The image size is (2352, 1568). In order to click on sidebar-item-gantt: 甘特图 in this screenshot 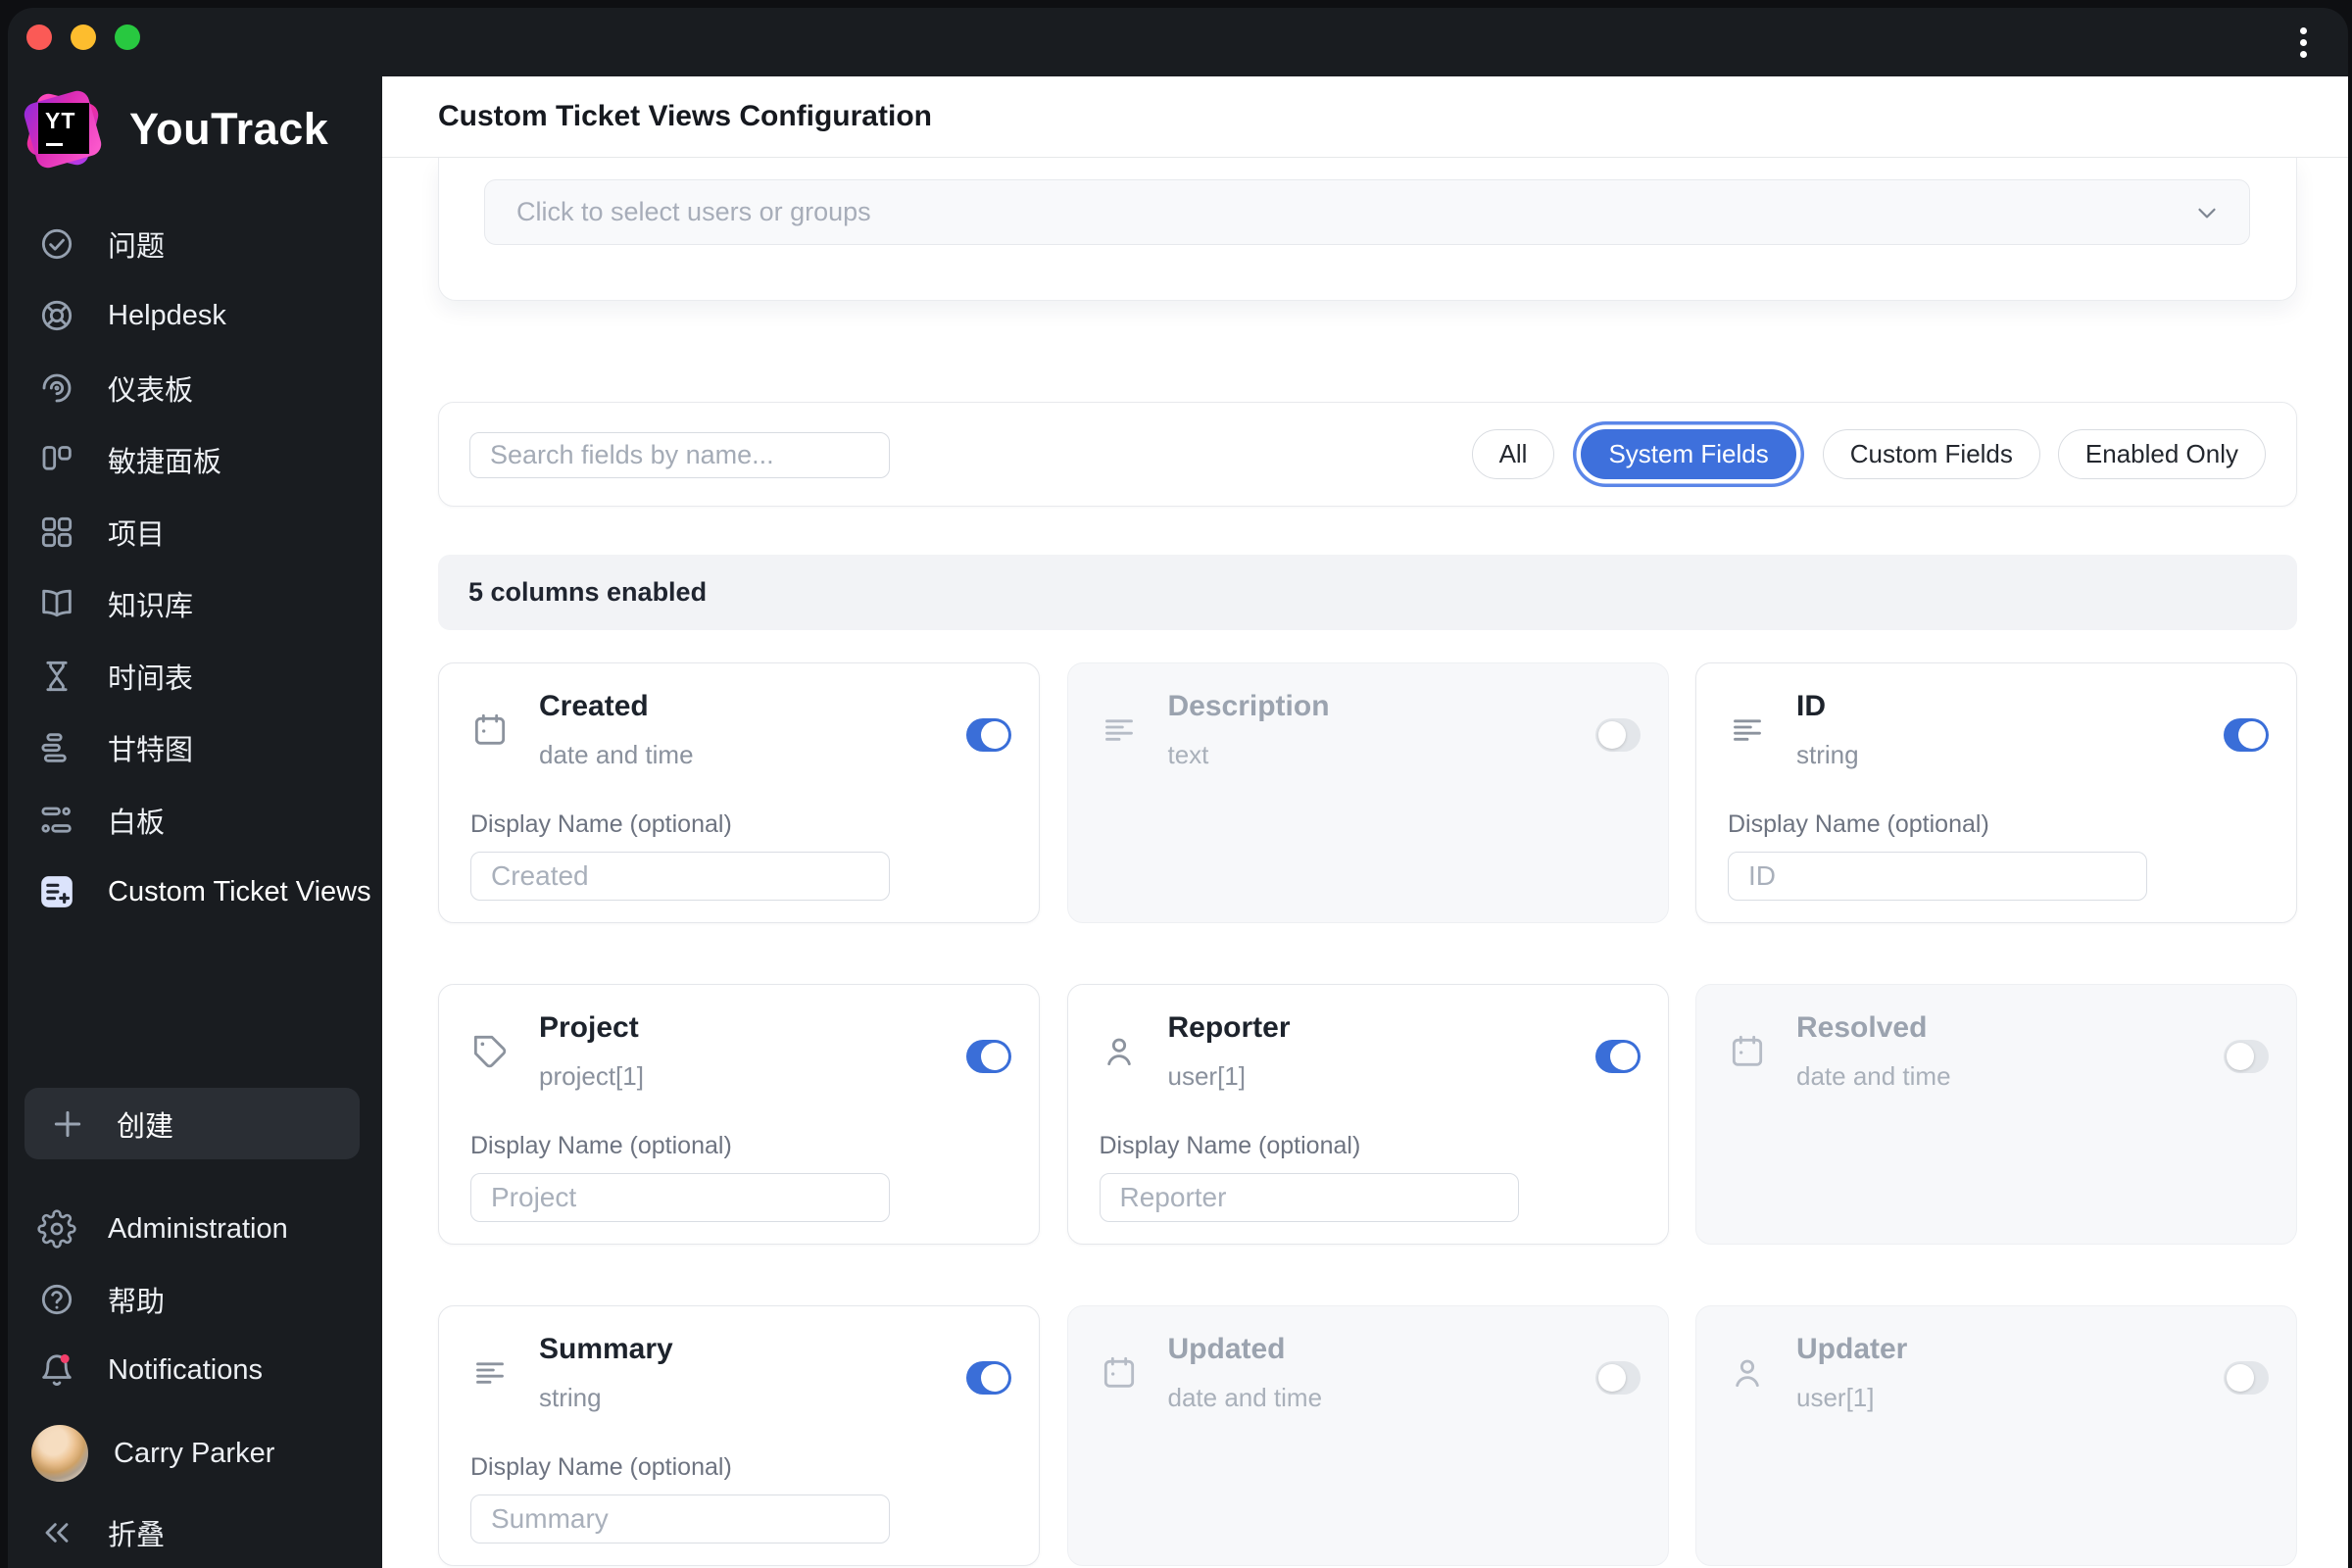, I will do `click(195, 748)`.